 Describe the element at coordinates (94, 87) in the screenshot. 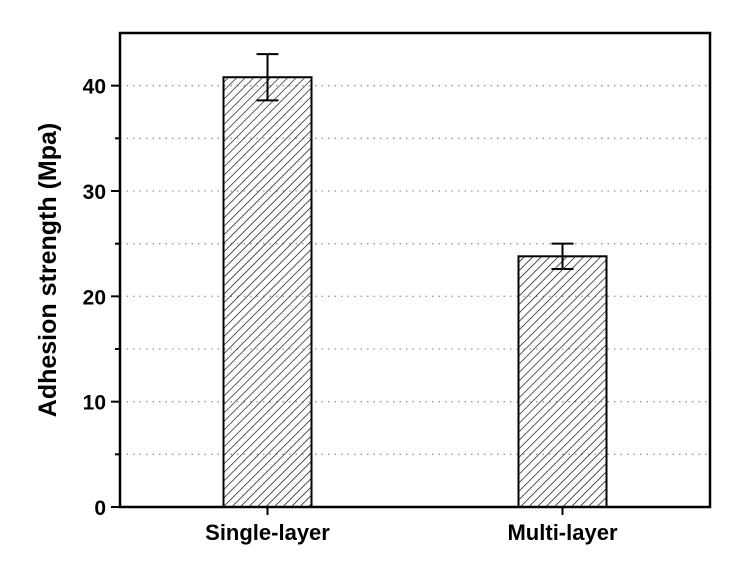

I see `y-tick-label: 40` at that location.